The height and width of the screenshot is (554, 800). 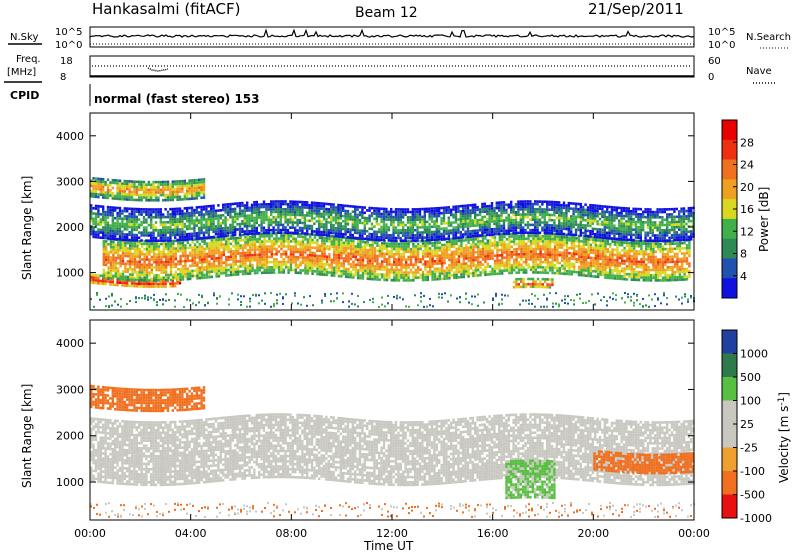 What do you see at coordinates (166, 9) in the screenshot?
I see `station-title: Hankasalmi (fitACF)` at bounding box center [166, 9].